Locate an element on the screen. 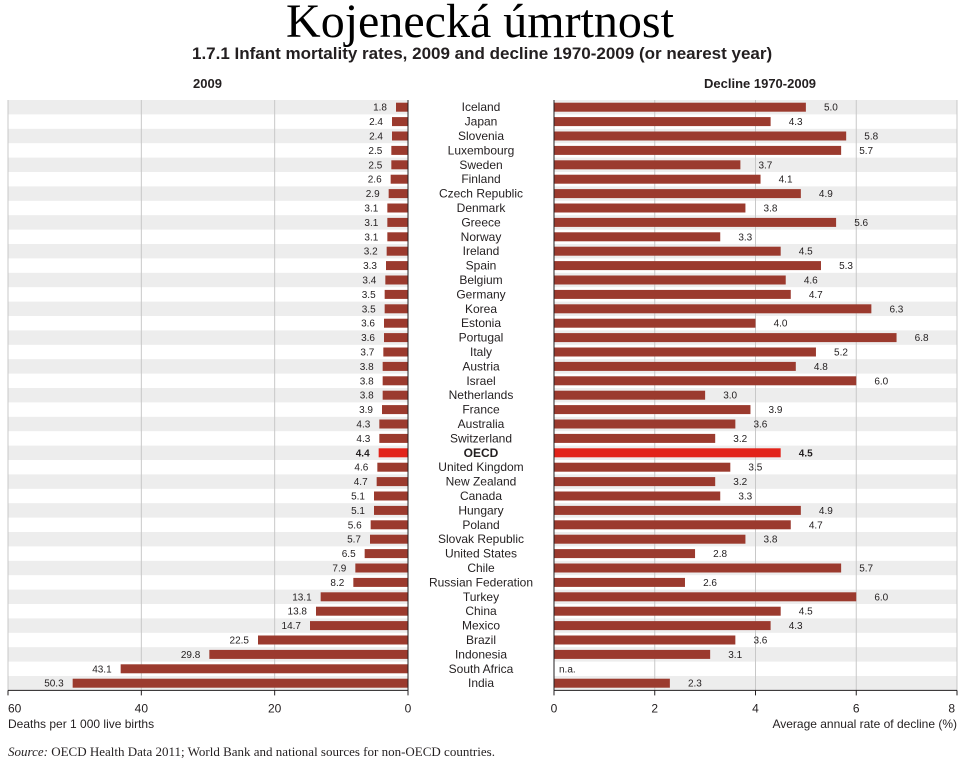 Image resolution: width=960 pixels, height=762 pixels. right-tick-label: 2 is located at coordinates (654, 708).